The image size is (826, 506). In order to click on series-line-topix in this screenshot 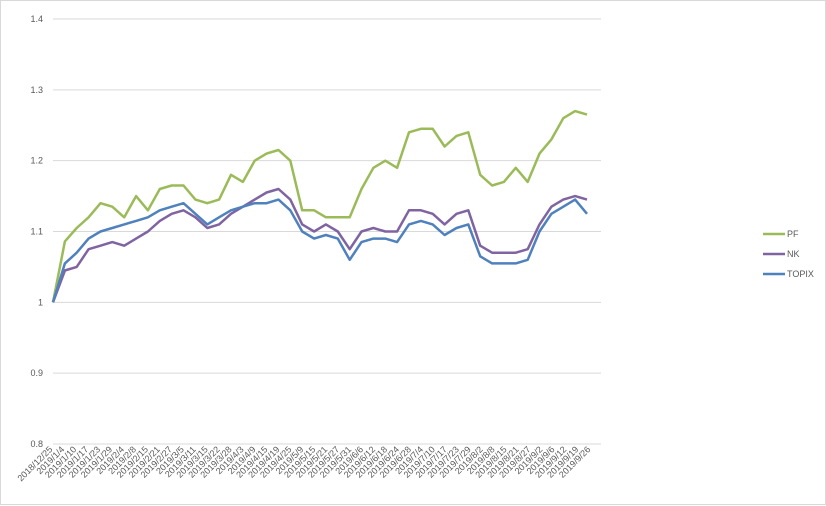, I will do `click(319, 250)`.